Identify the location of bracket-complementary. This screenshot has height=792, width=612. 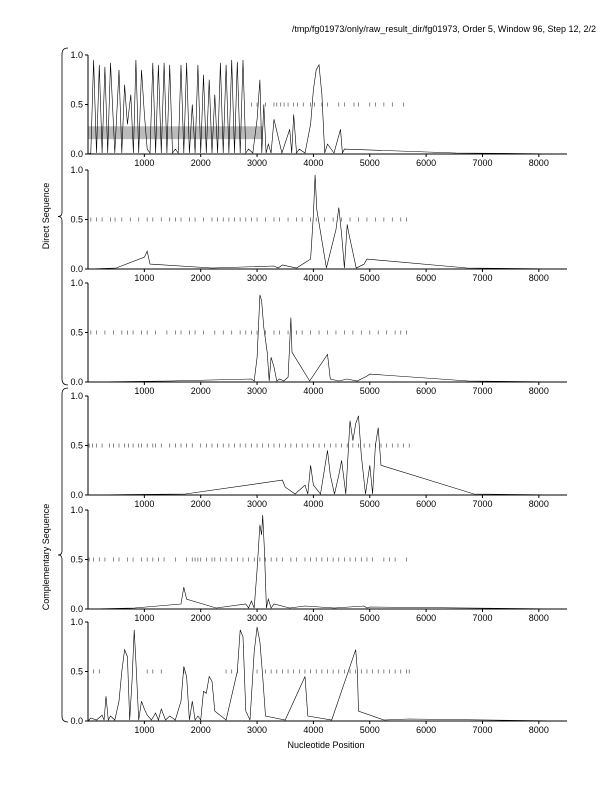
(63, 555).